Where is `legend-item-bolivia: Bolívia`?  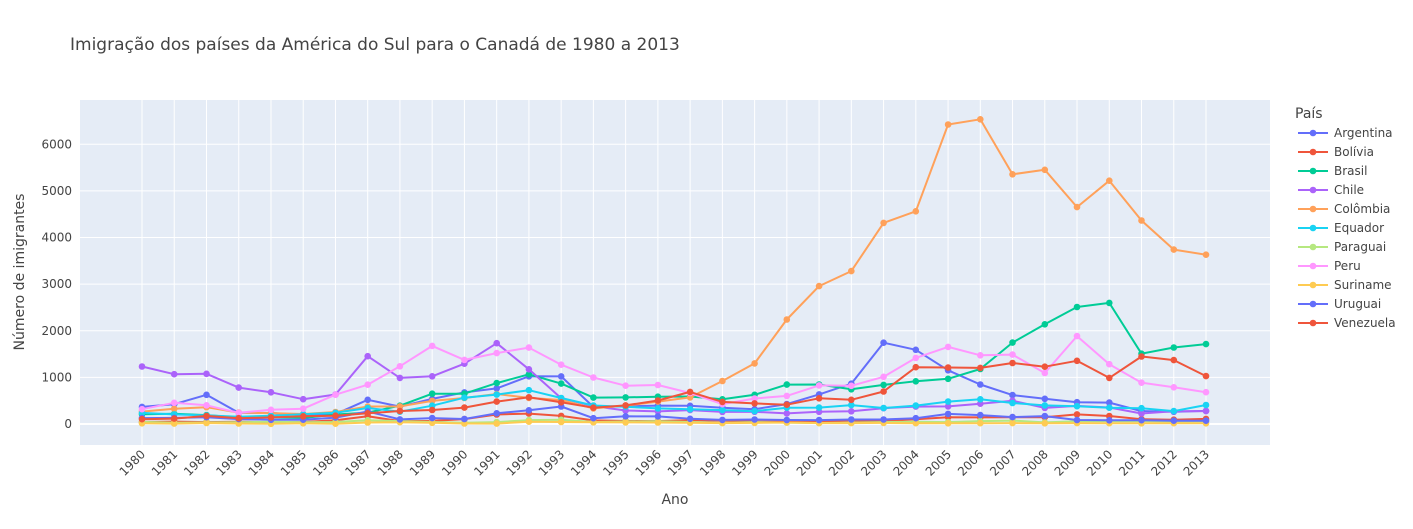 legend-item-bolivia: Bolívia is located at coordinates (1336, 152).